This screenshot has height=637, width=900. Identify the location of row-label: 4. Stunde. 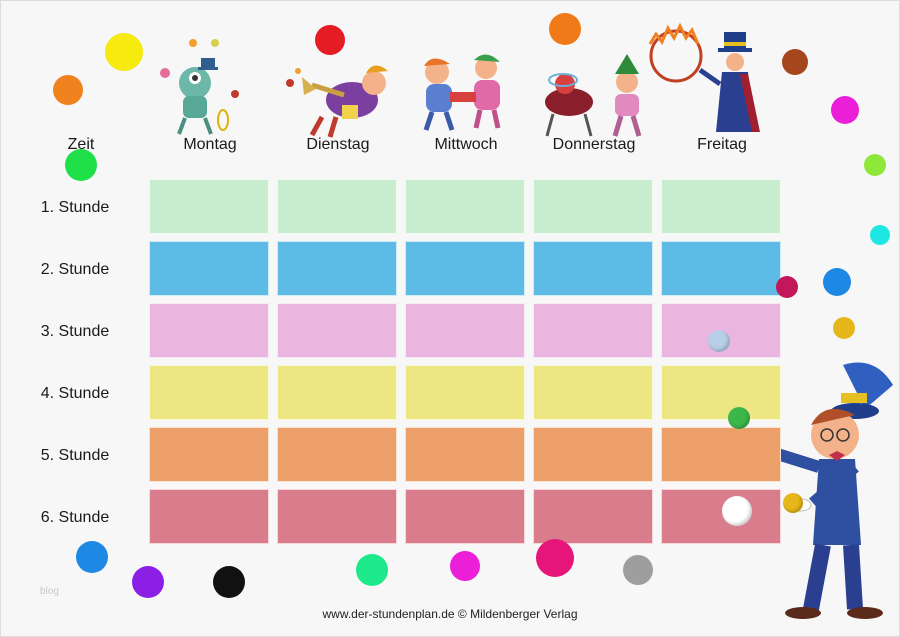
(75, 393).